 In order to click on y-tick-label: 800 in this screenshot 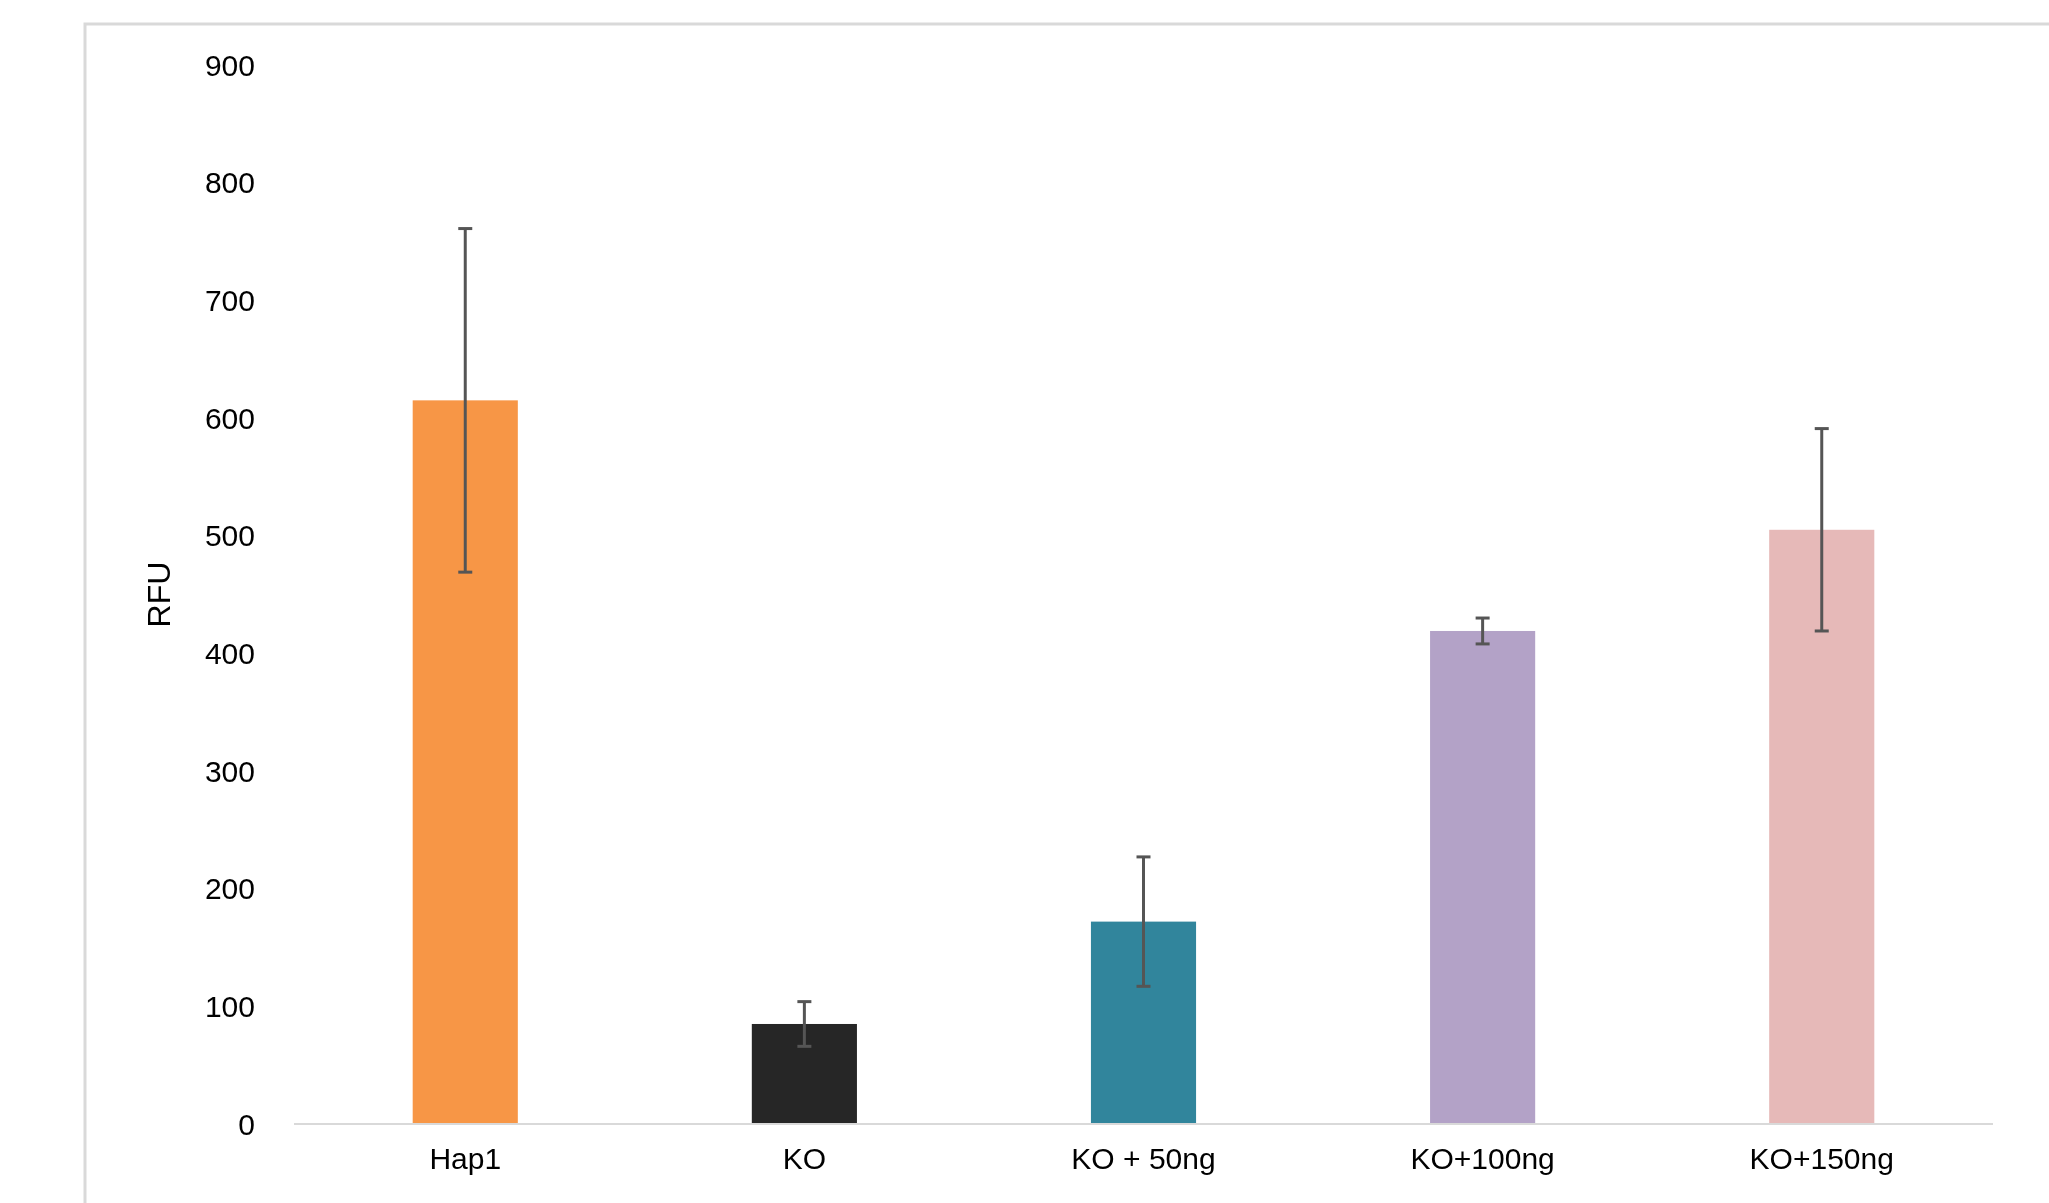, I will do `click(229, 183)`.